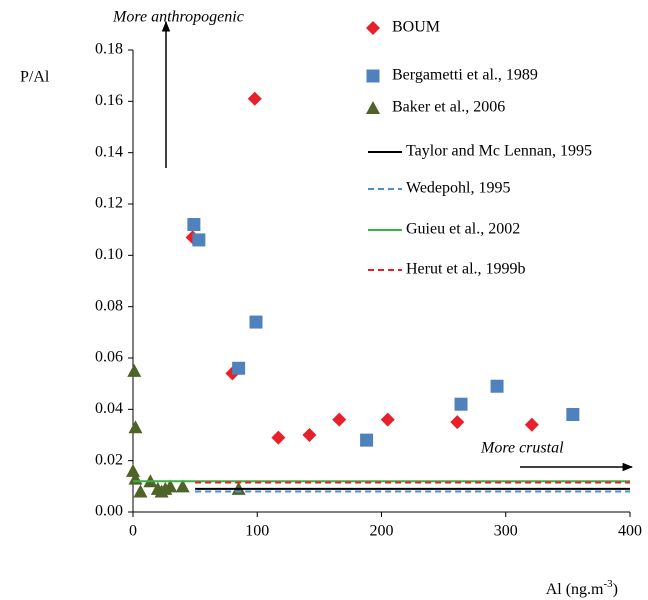 The image size is (648, 600). What do you see at coordinates (109, 408) in the screenshot?
I see `y-tick-label: 0.04` at bounding box center [109, 408].